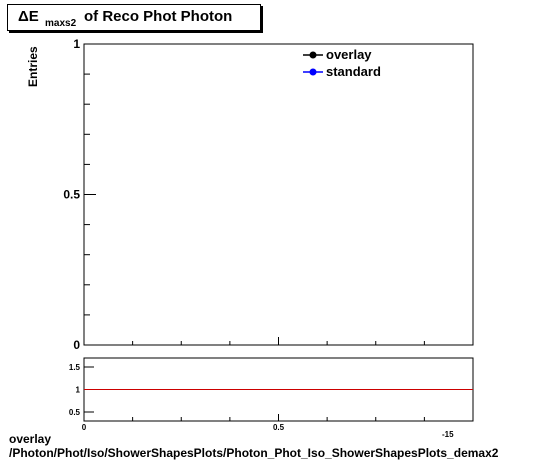 The height and width of the screenshot is (462, 546). Describe the element at coordinates (158, 16) in the screenshot. I see `title-text: of Reco Phot Photon` at that location.